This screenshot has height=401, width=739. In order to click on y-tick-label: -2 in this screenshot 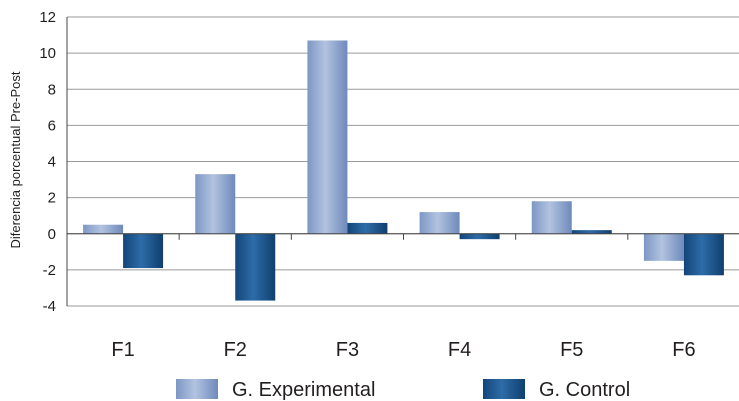, I will do `click(49, 270)`.